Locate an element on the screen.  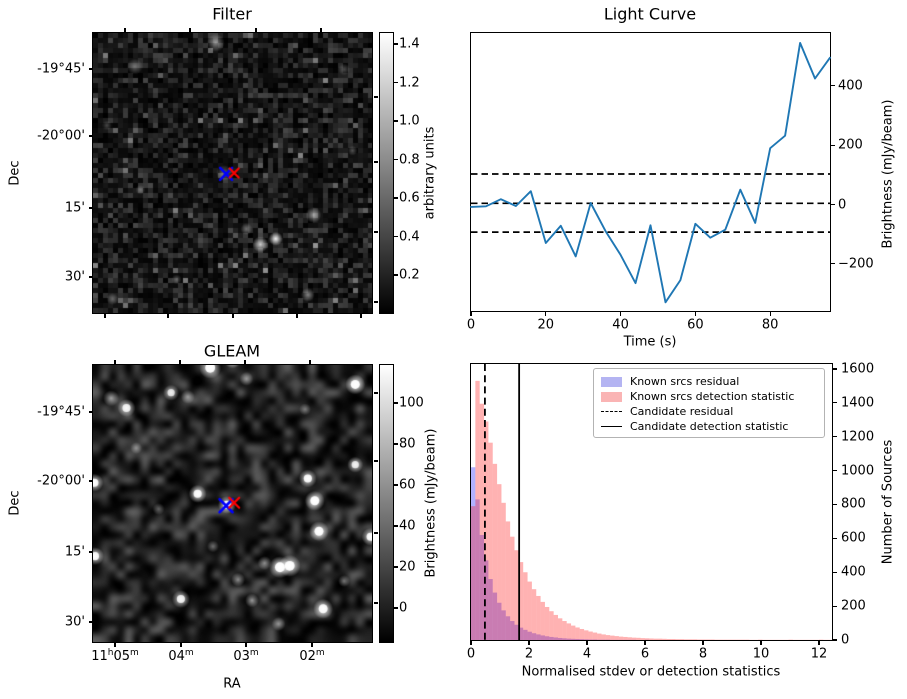
filter-colorbar-tick-label: 1.4 is located at coordinates (409, 44).